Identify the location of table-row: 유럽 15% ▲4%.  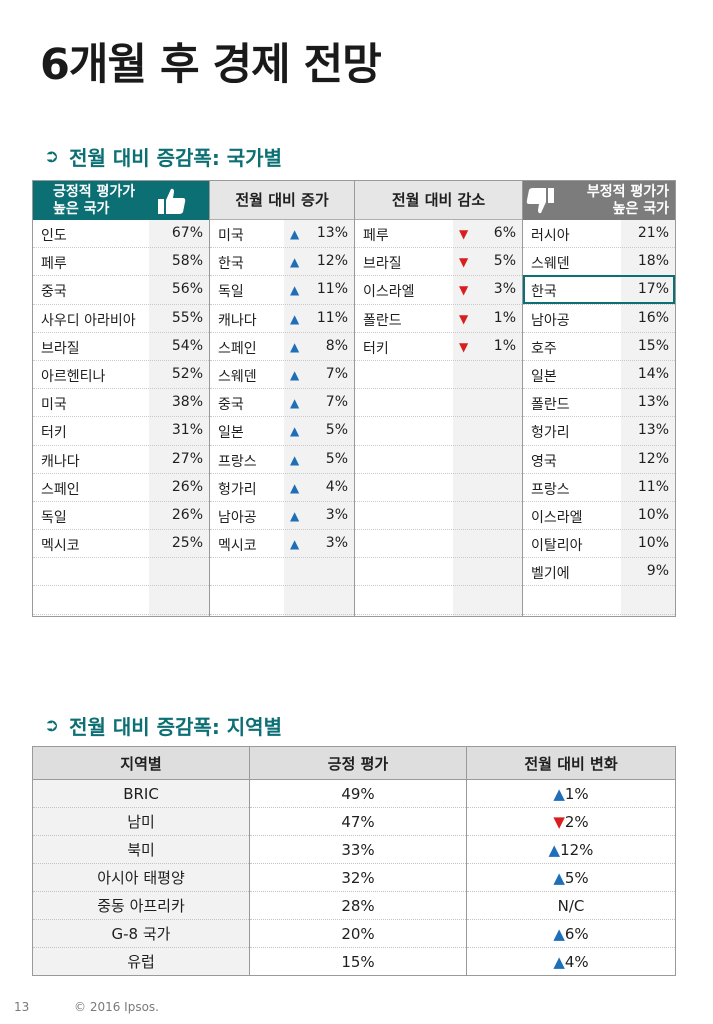
(354, 961).